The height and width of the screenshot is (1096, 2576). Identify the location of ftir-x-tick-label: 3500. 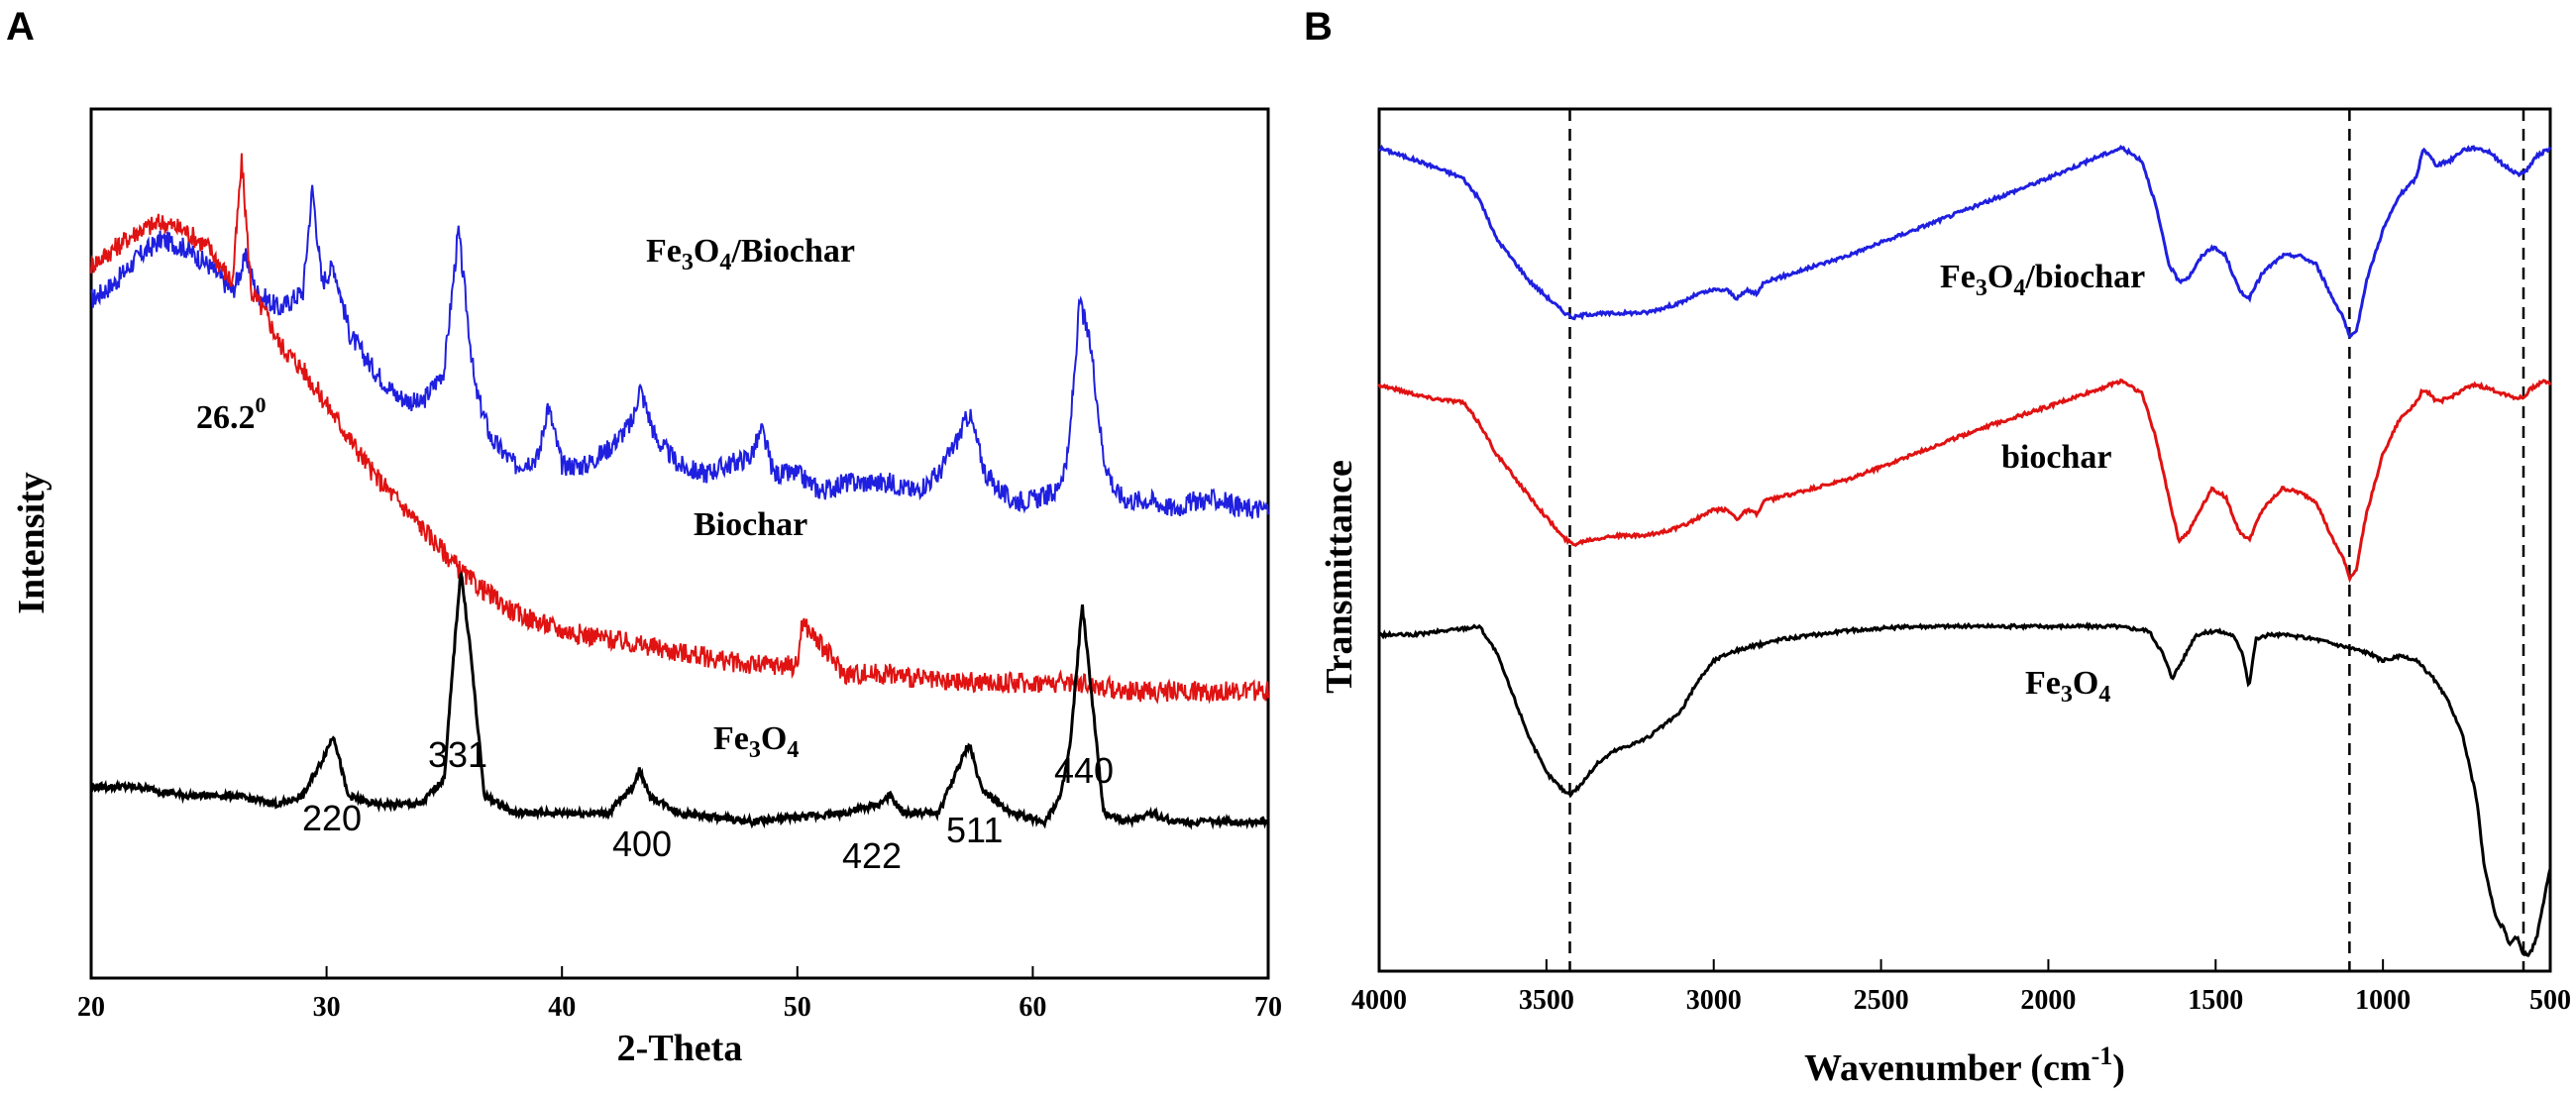
(1547, 1000).